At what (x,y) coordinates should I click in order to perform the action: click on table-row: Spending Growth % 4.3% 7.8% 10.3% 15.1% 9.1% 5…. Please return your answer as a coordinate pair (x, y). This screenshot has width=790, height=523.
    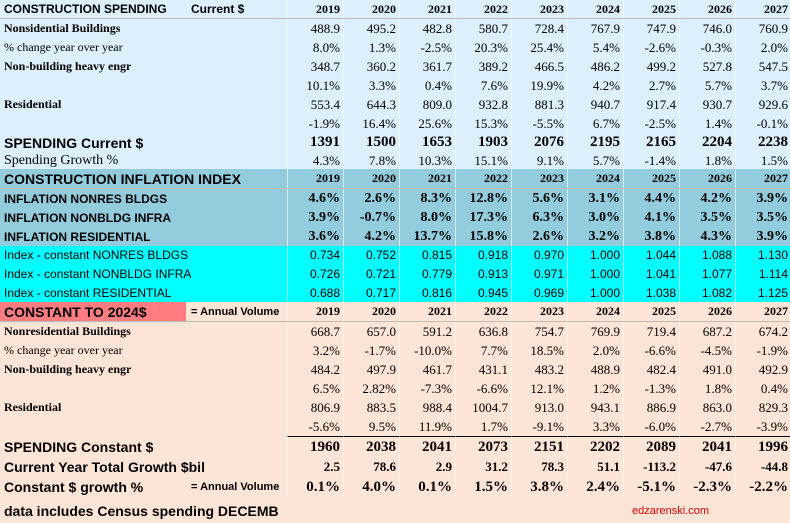
    Looking at the image, I should click on (395, 160).